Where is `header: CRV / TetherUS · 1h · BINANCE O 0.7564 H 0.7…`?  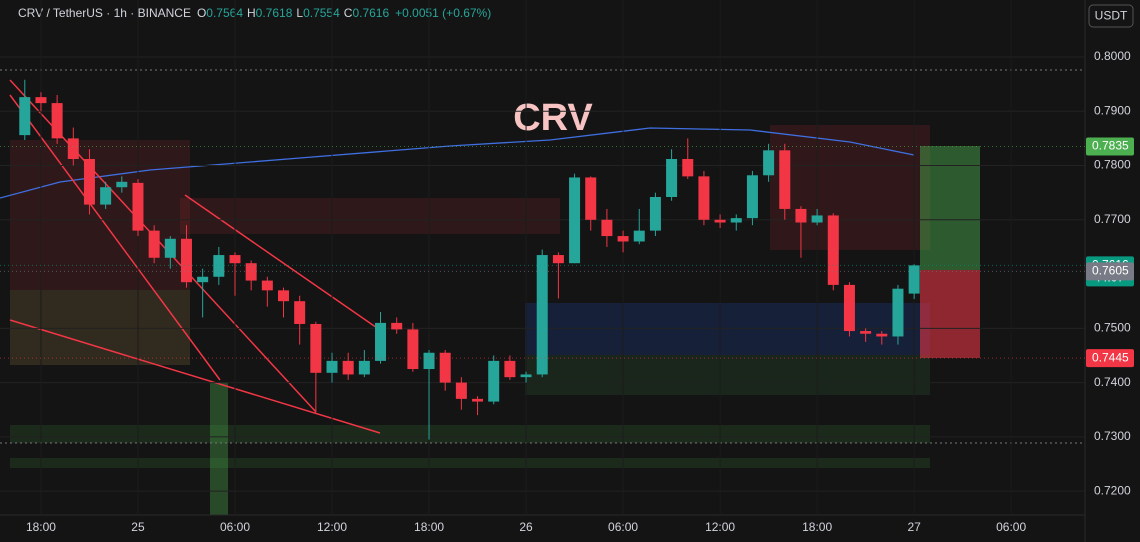 header: CRV / TetherUS · 1h · BINANCE O 0.7564 H 0.7… is located at coordinates (254, 13).